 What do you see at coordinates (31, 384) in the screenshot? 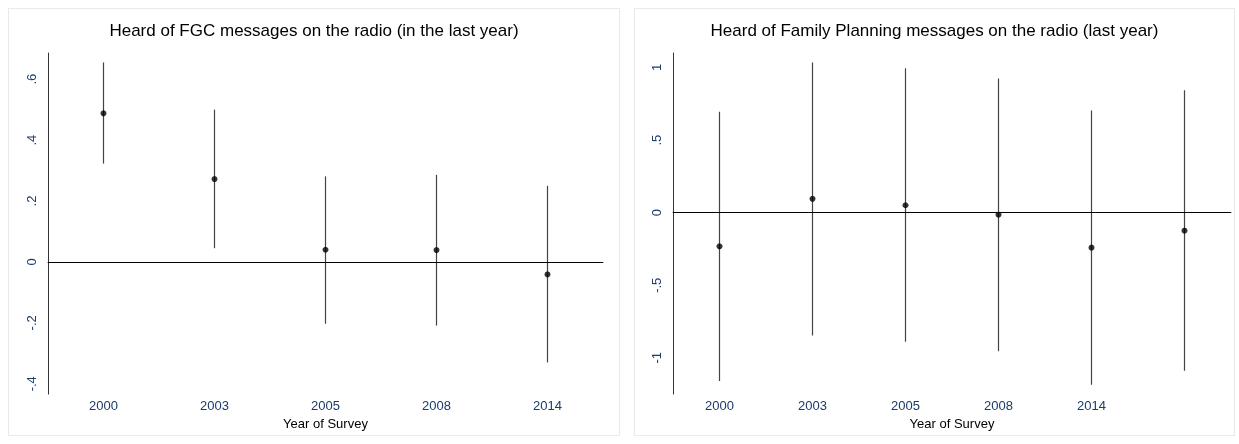
I see `y-tick-label: -.4` at bounding box center [31, 384].